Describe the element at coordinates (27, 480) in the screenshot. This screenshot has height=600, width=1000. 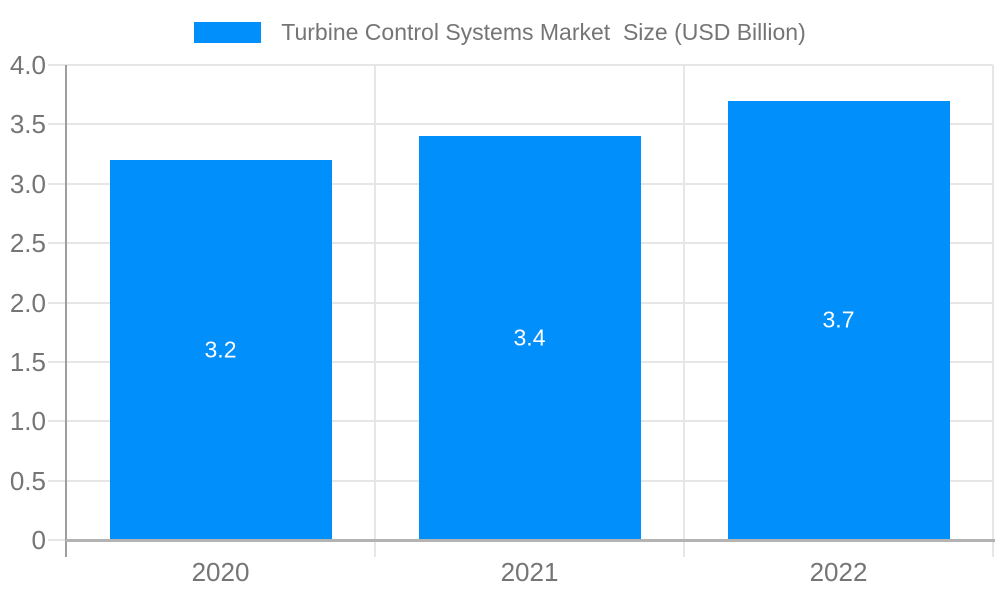
I see `y-axis-label: 0.5` at that location.